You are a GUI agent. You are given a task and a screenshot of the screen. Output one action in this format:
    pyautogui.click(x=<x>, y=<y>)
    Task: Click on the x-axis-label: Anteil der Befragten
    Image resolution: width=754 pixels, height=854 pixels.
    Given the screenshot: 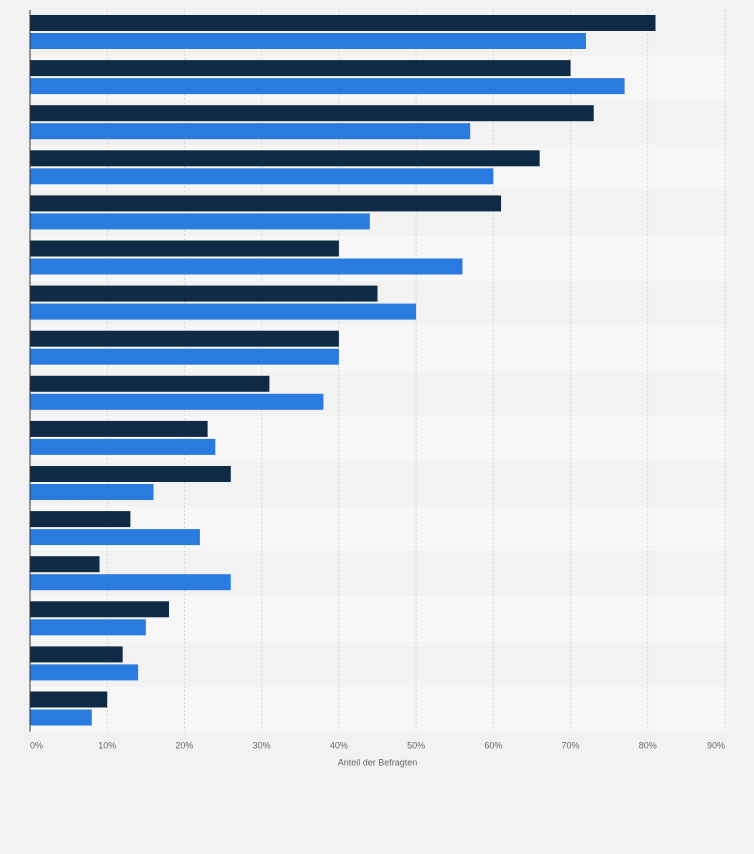 What is the action you would take?
    pyautogui.click(x=378, y=763)
    